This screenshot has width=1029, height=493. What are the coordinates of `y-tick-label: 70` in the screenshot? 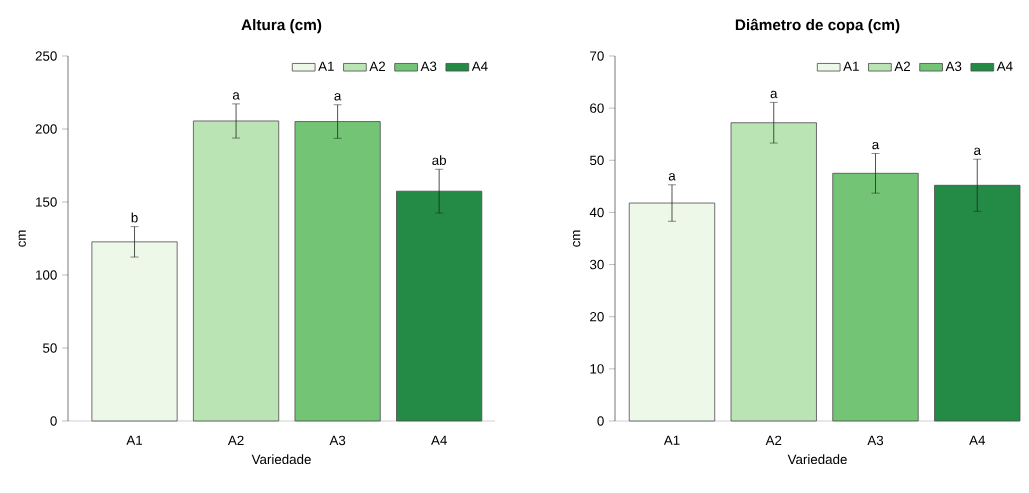 It's located at (597, 56).